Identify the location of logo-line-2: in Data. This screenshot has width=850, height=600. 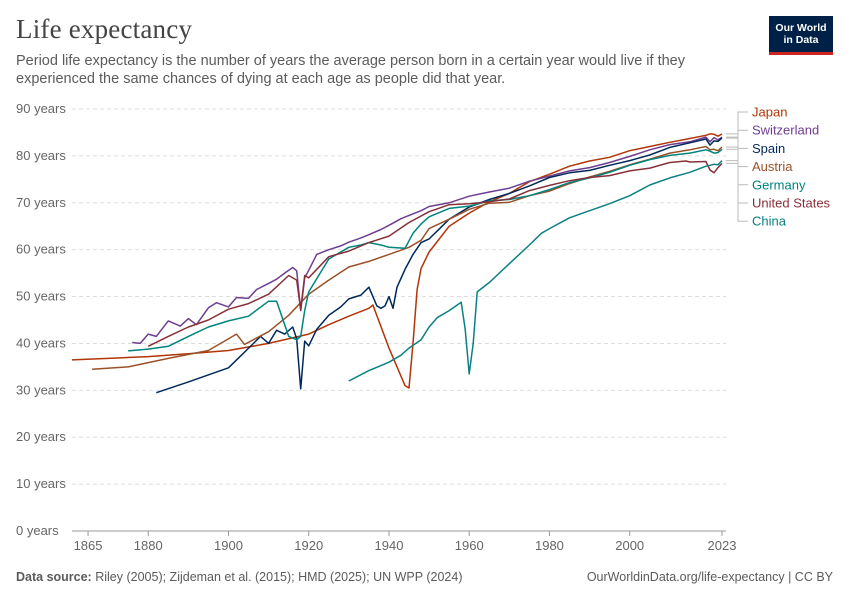
(801, 40).